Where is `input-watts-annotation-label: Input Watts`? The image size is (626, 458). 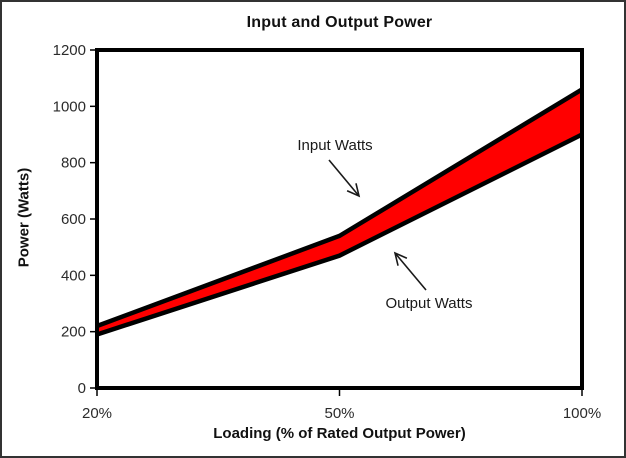
input-watts-annotation-label: Input Watts is located at coordinates (334, 145).